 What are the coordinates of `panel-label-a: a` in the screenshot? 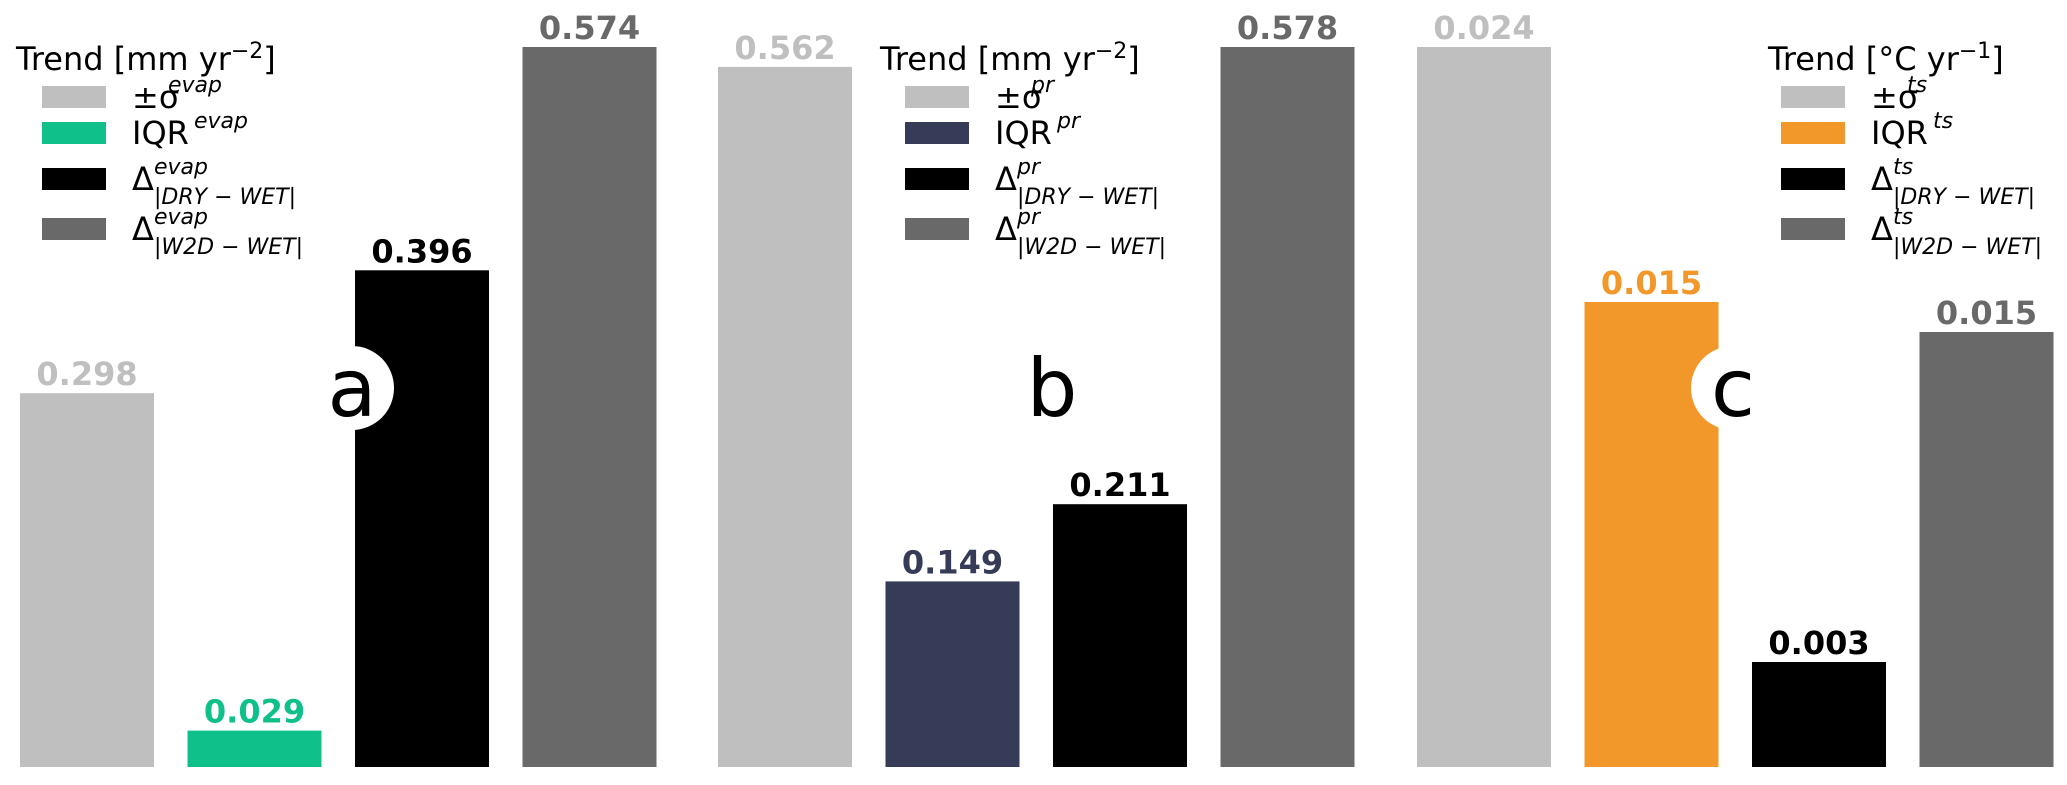 It's located at (351, 388).